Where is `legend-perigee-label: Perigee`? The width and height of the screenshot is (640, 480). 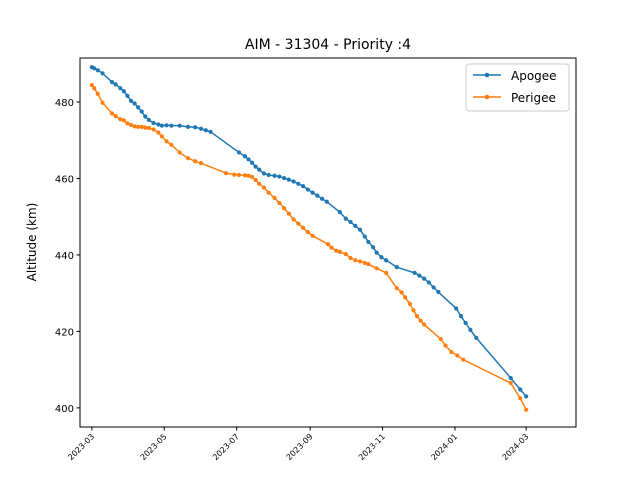 legend-perigee-label: Perigee is located at coordinates (533, 98).